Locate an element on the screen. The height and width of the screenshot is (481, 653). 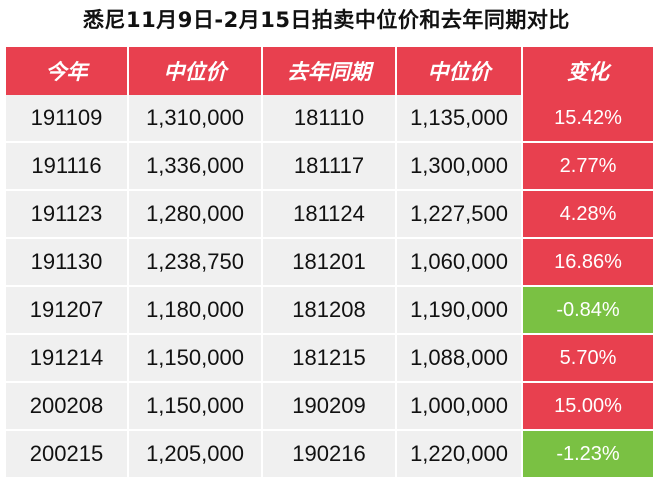
cell-last-year: 181110 is located at coordinates (329, 119).